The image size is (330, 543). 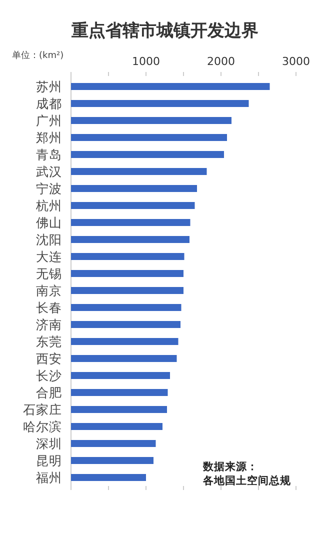 What do you see at coordinates (49, 392) in the screenshot?
I see `y-tick-label: 合肥` at bounding box center [49, 392].